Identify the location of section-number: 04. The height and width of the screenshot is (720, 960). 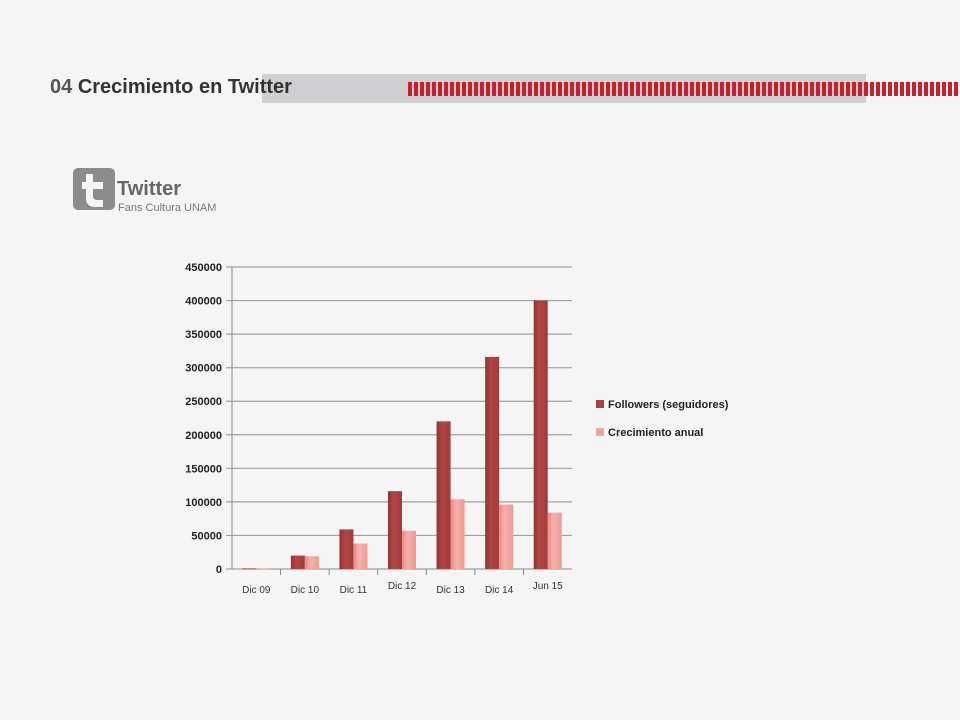
(61, 87).